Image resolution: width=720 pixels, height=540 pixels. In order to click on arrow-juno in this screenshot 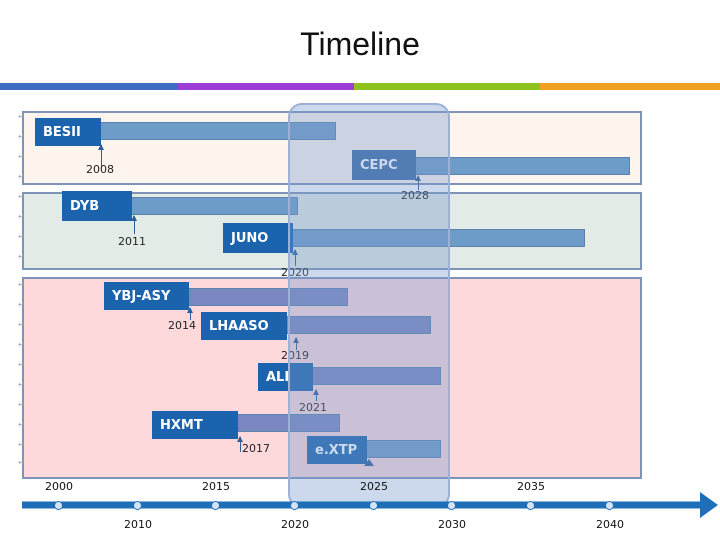, I will do `click(295, 257)`.